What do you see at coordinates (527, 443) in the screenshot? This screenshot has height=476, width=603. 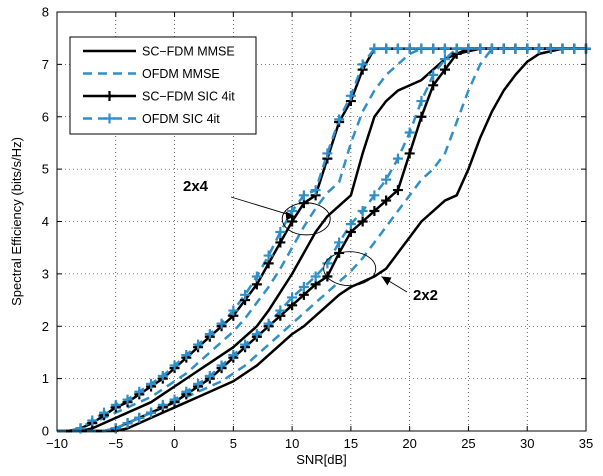 I see `x-tick-label: 30` at bounding box center [527, 443].